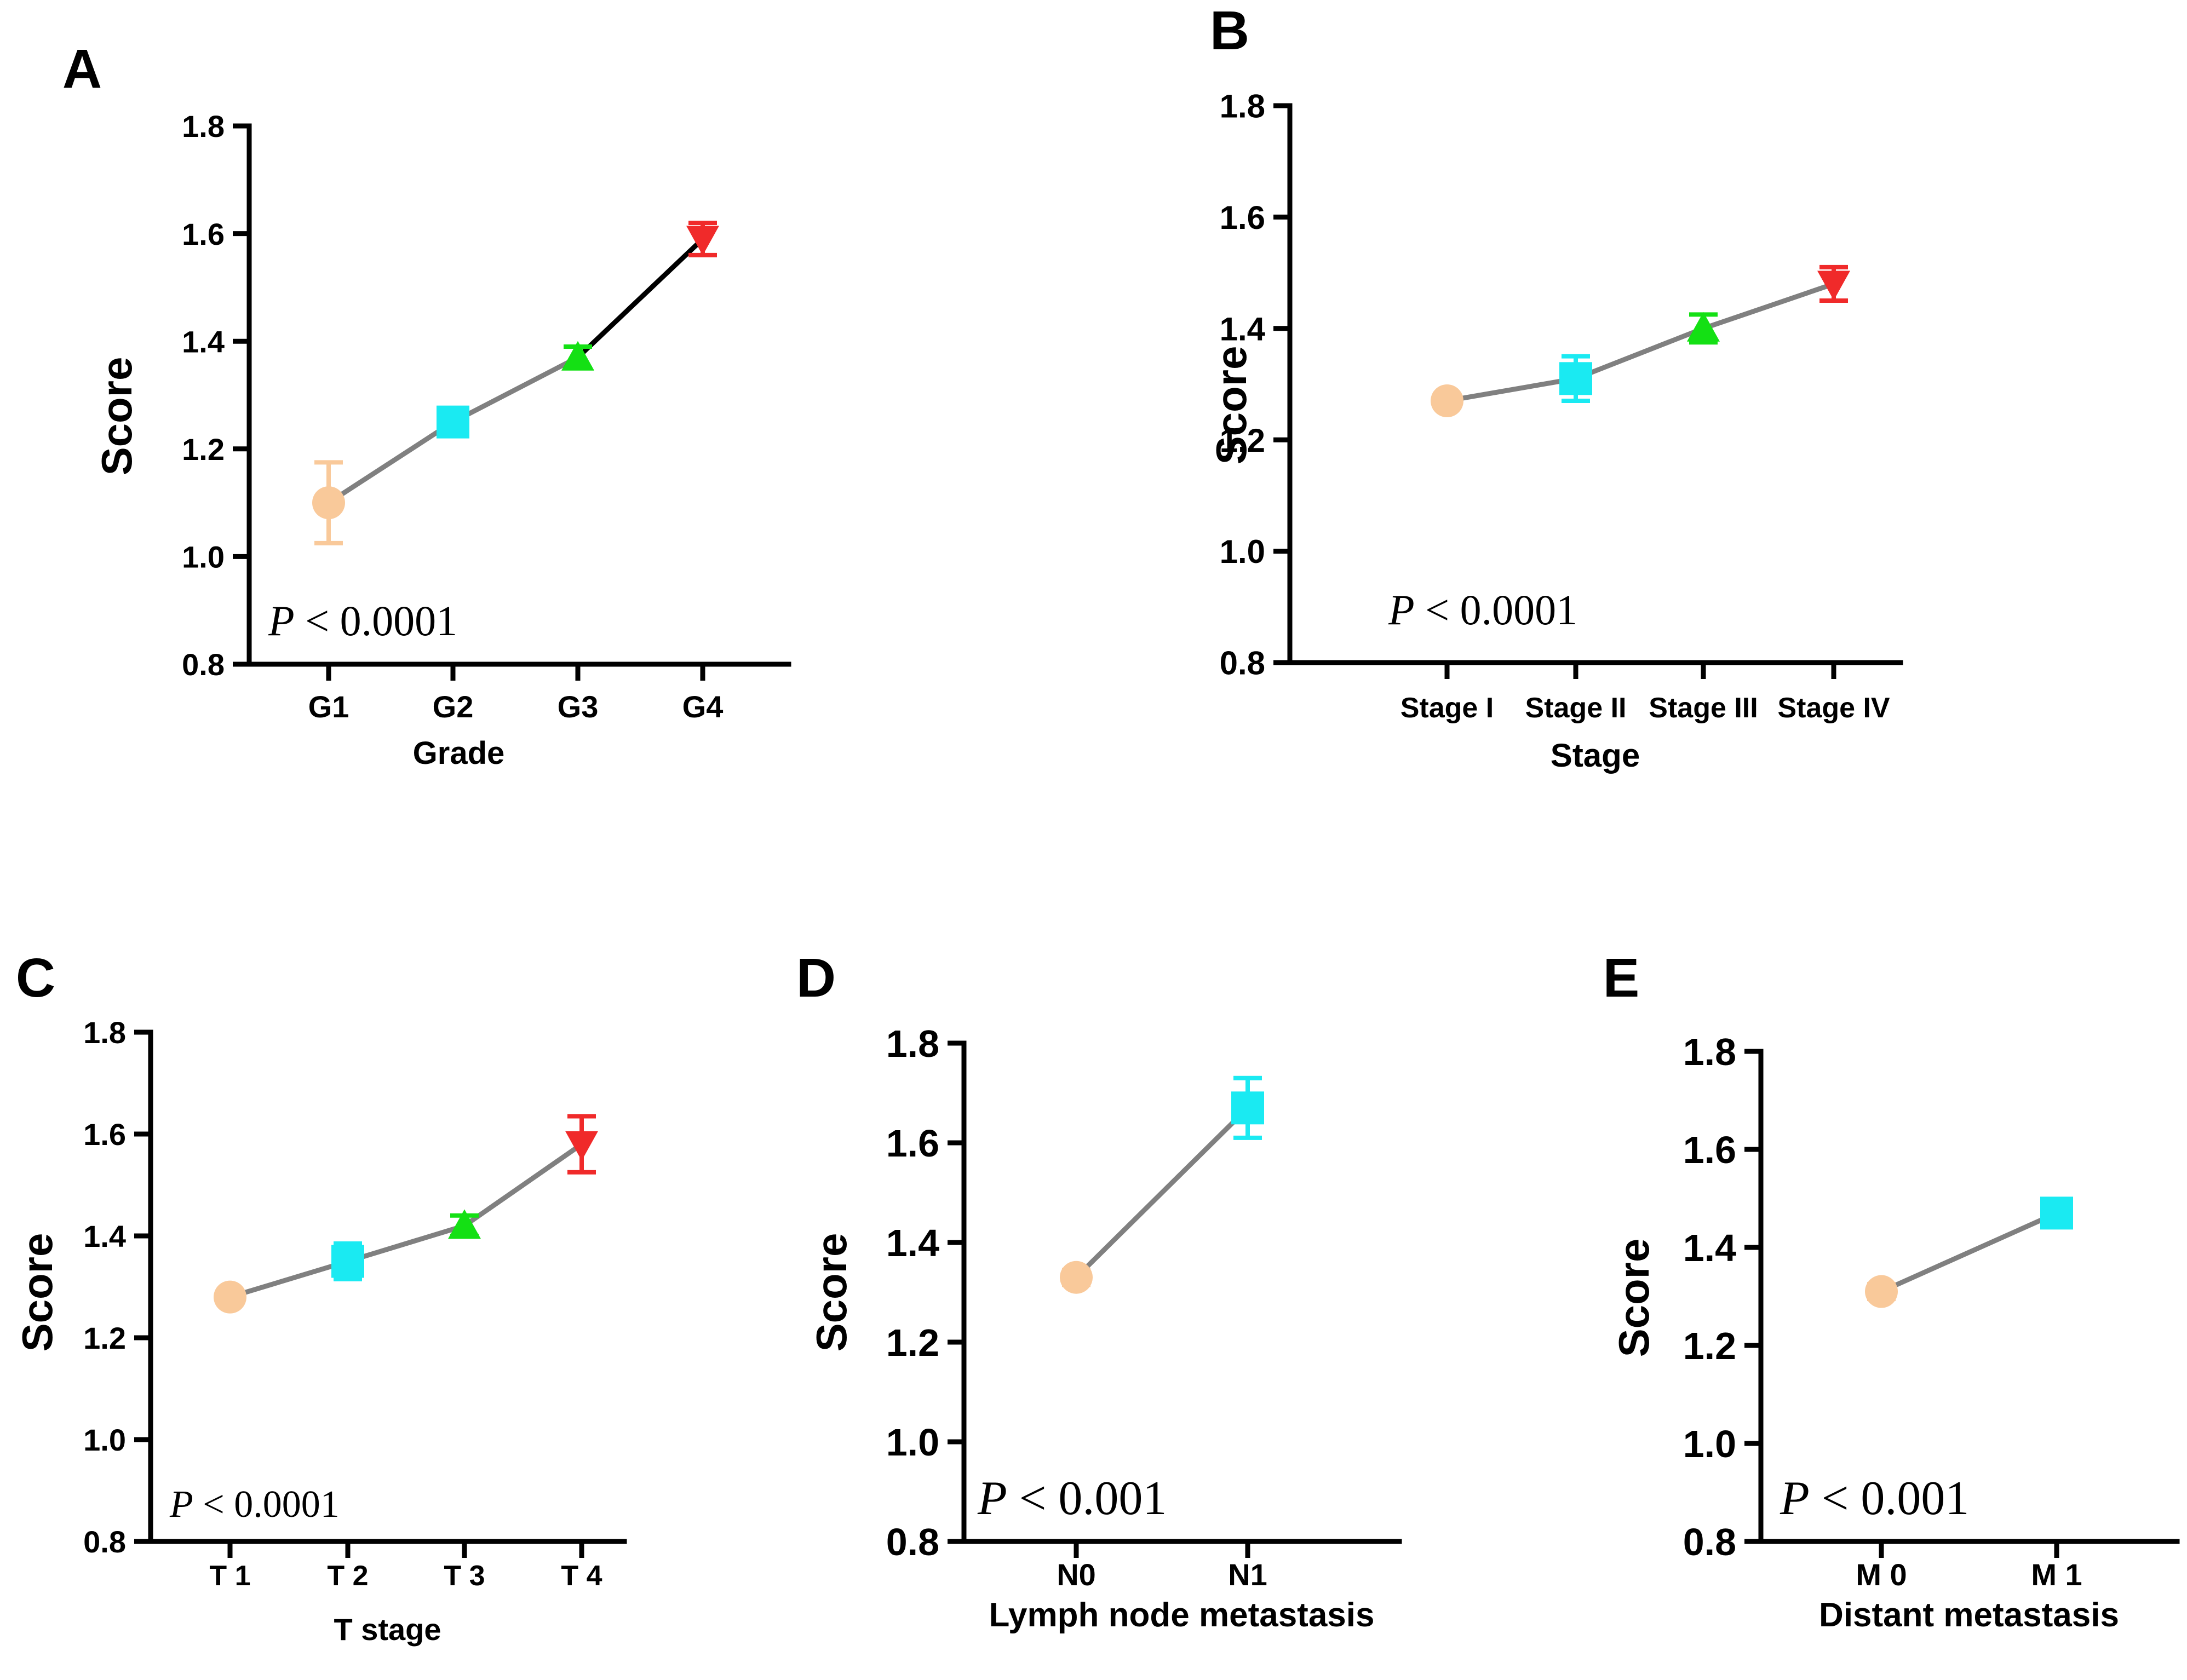  I want to click on x-tick-label: T 4, so click(581, 1576).